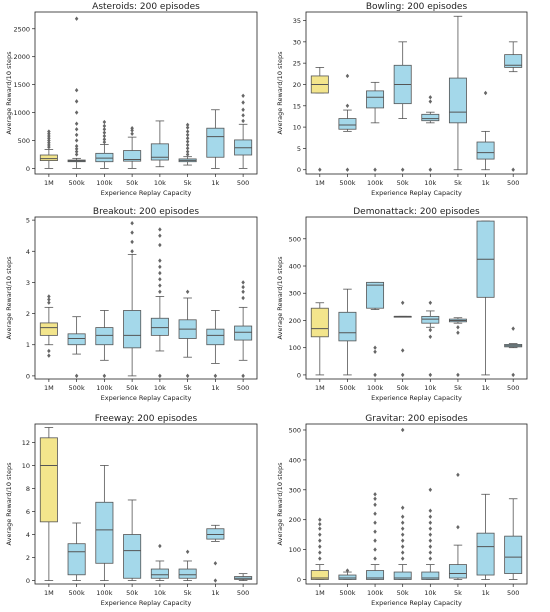 Image resolution: width=550 pixels, height=612 pixels. I want to click on x-tick-label: 10k, so click(430, 593).